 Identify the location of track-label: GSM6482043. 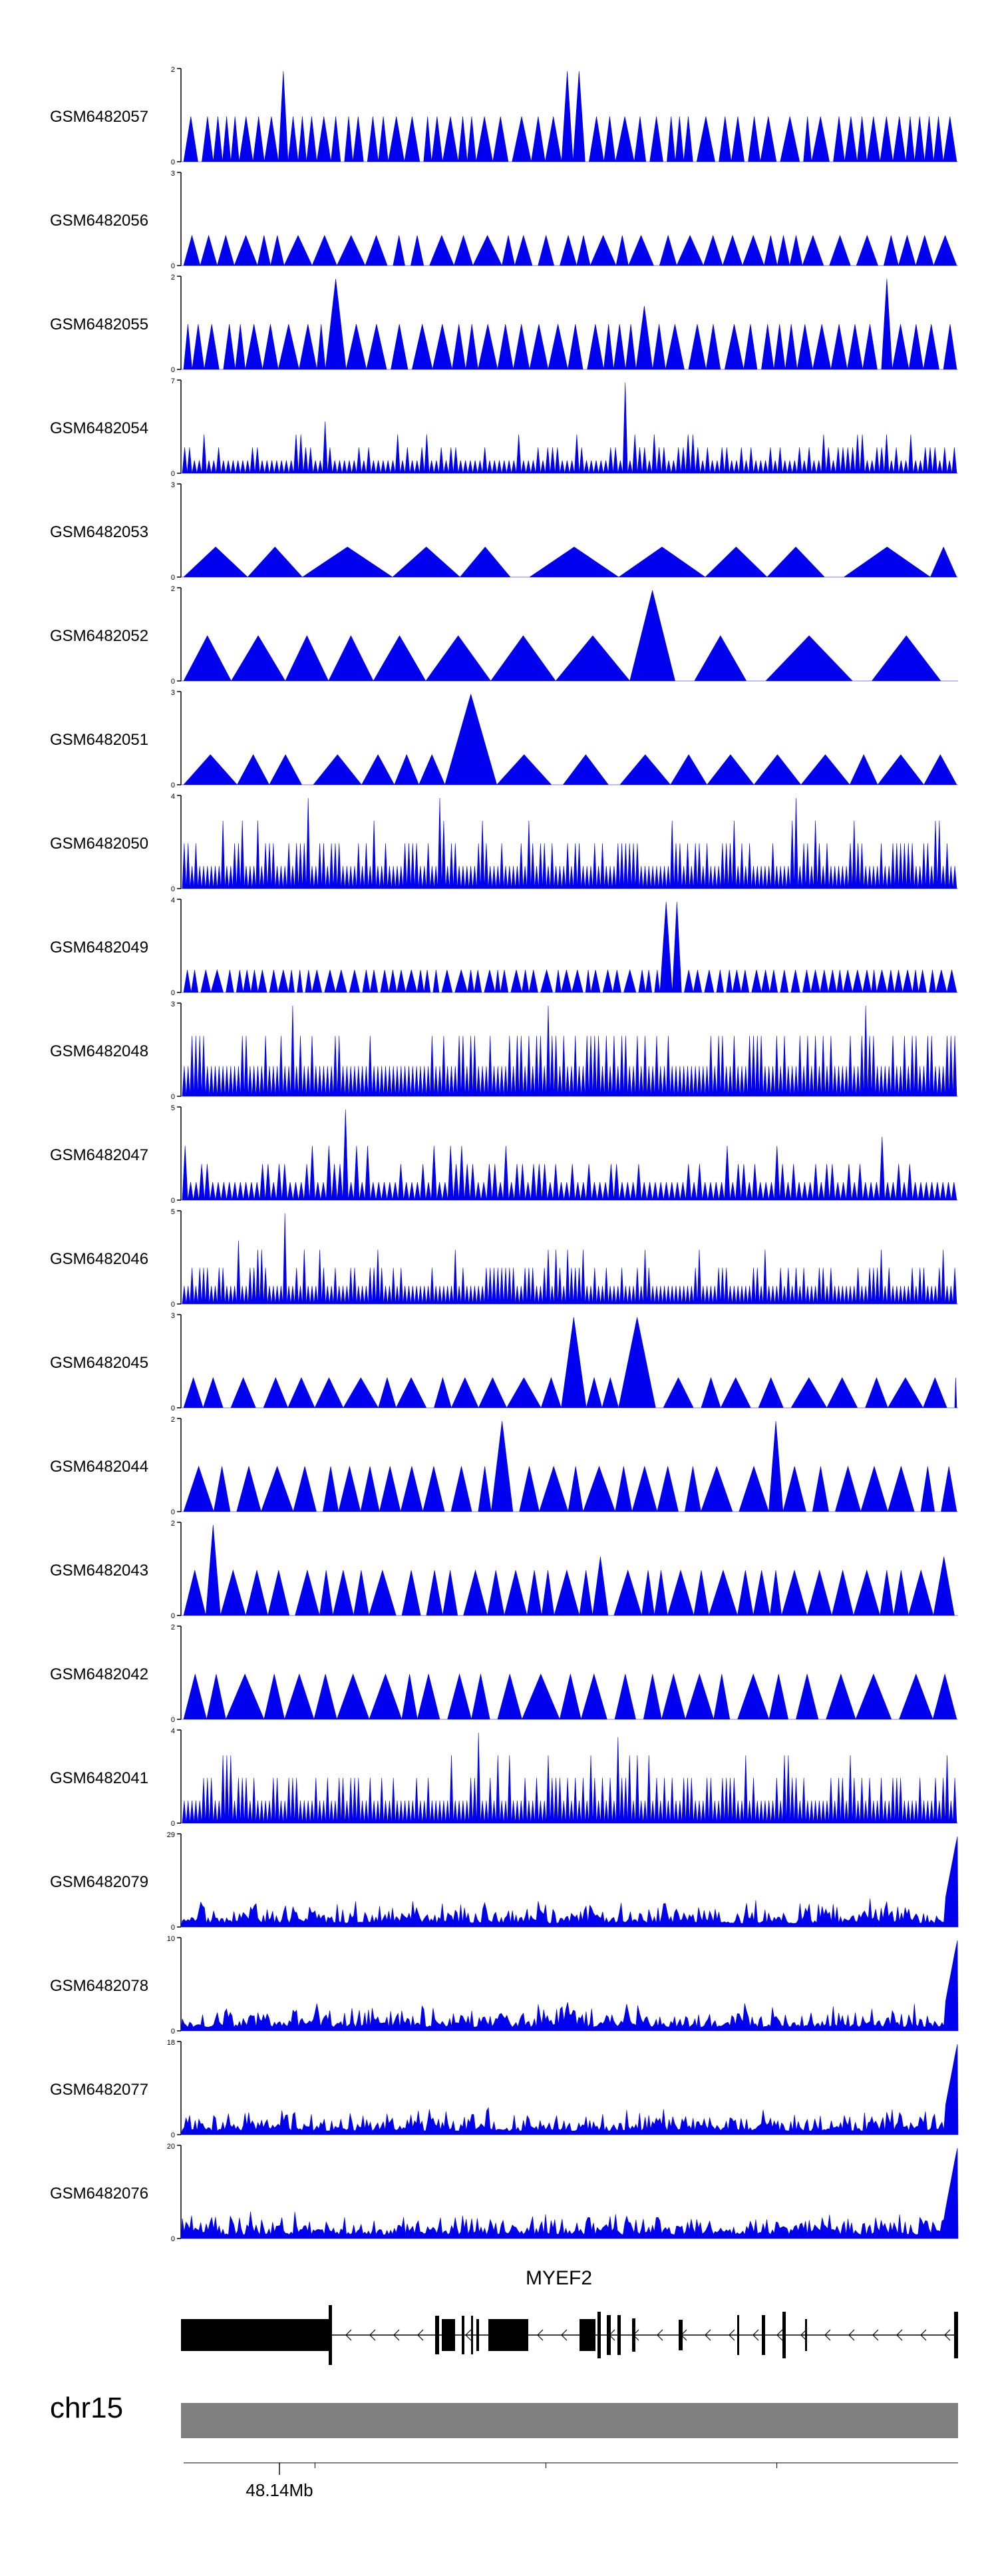
(99, 1571).